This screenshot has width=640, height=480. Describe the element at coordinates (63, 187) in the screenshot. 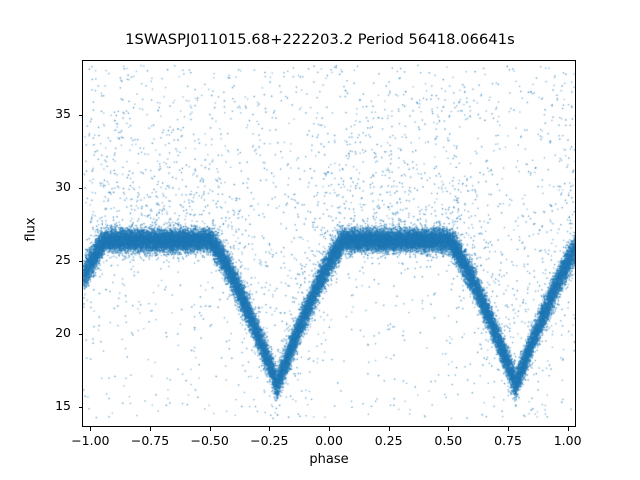

I see `y-tick-label: 30` at that location.